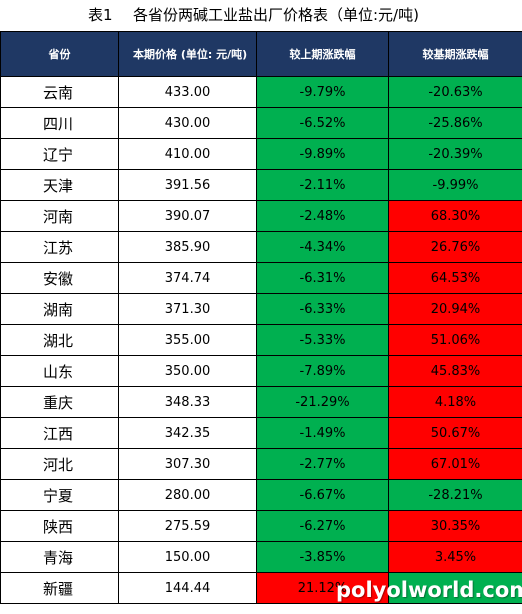 This screenshot has width=522, height=614. Describe the element at coordinates (59, 154) in the screenshot. I see `province-cell: 辽宁` at that location.